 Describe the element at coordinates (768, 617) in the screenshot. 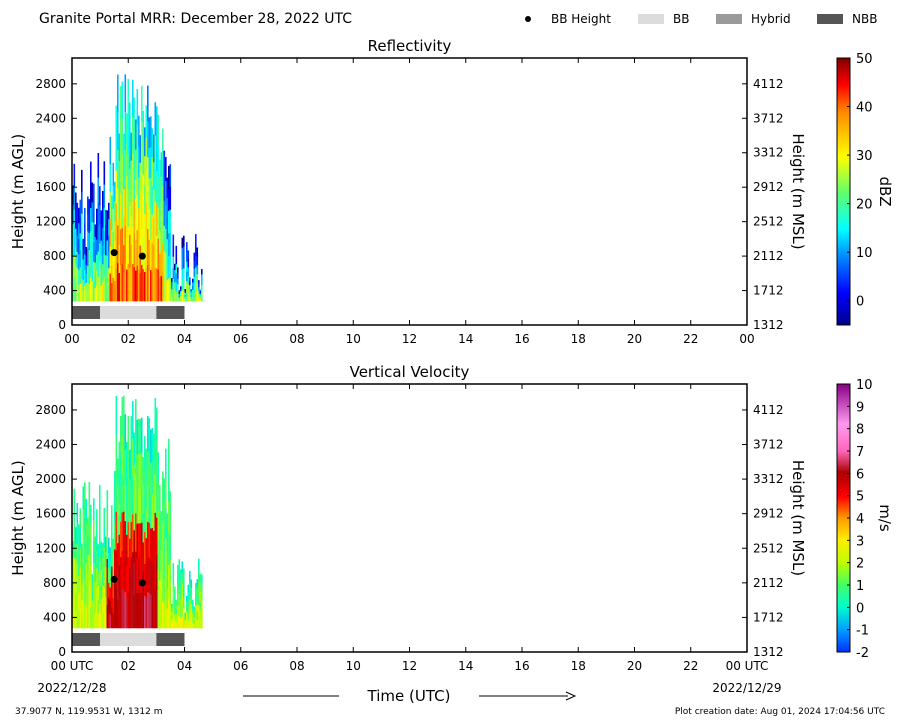

I see `y-right-tick-label: 1712` at that location.